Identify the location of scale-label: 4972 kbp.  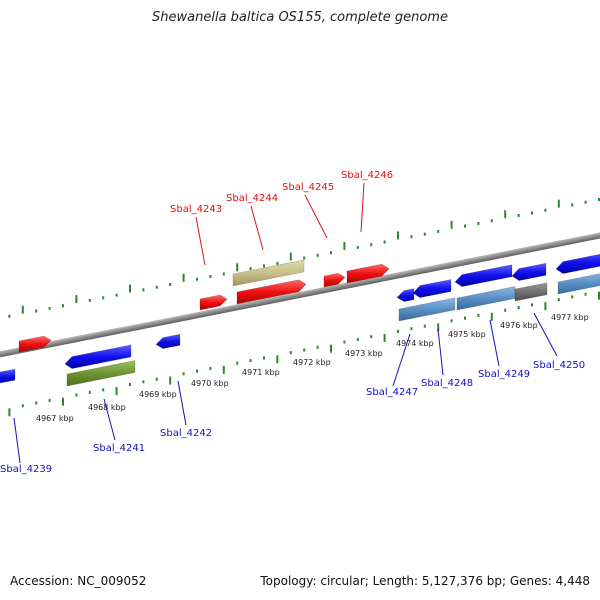
(312, 362).